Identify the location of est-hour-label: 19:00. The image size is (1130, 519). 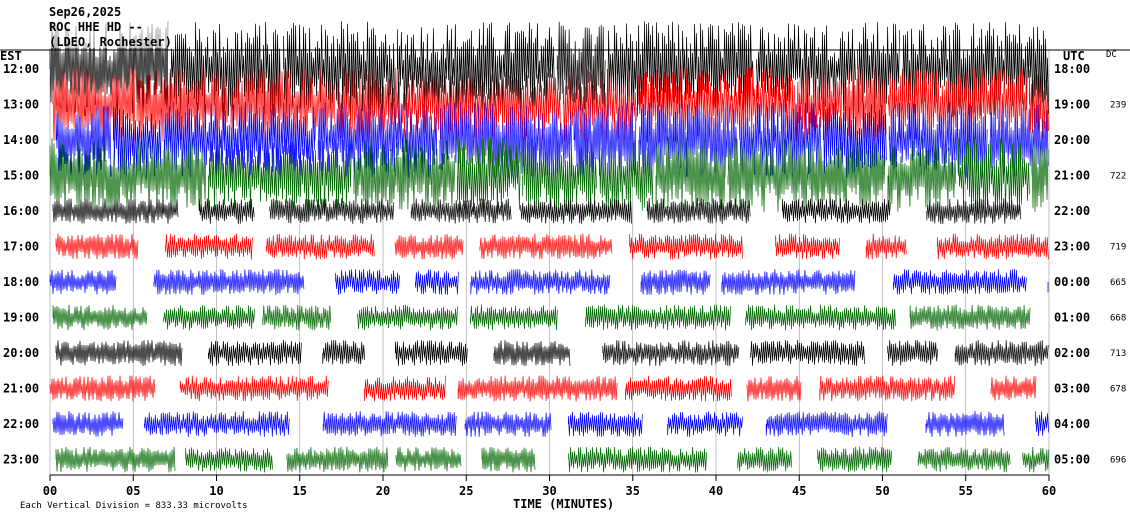
(21, 318).